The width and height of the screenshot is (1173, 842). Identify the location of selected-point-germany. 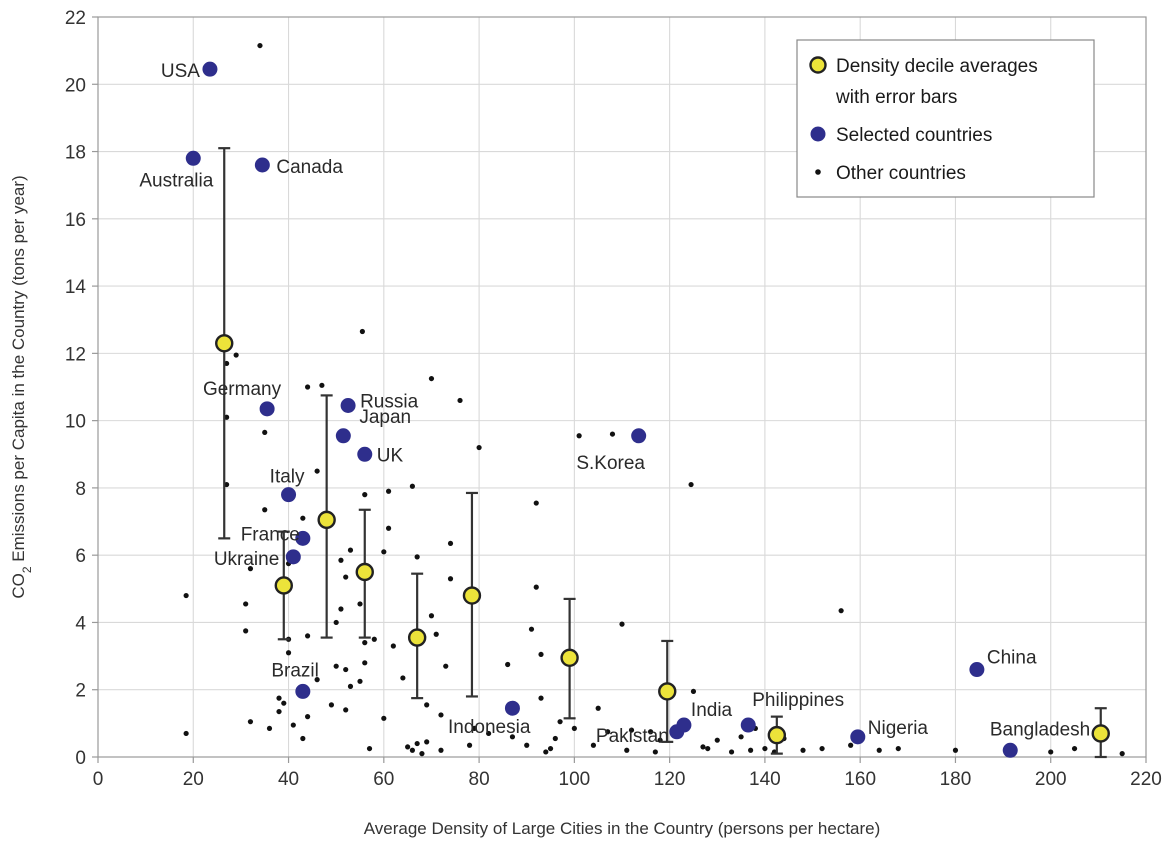
(267, 409).